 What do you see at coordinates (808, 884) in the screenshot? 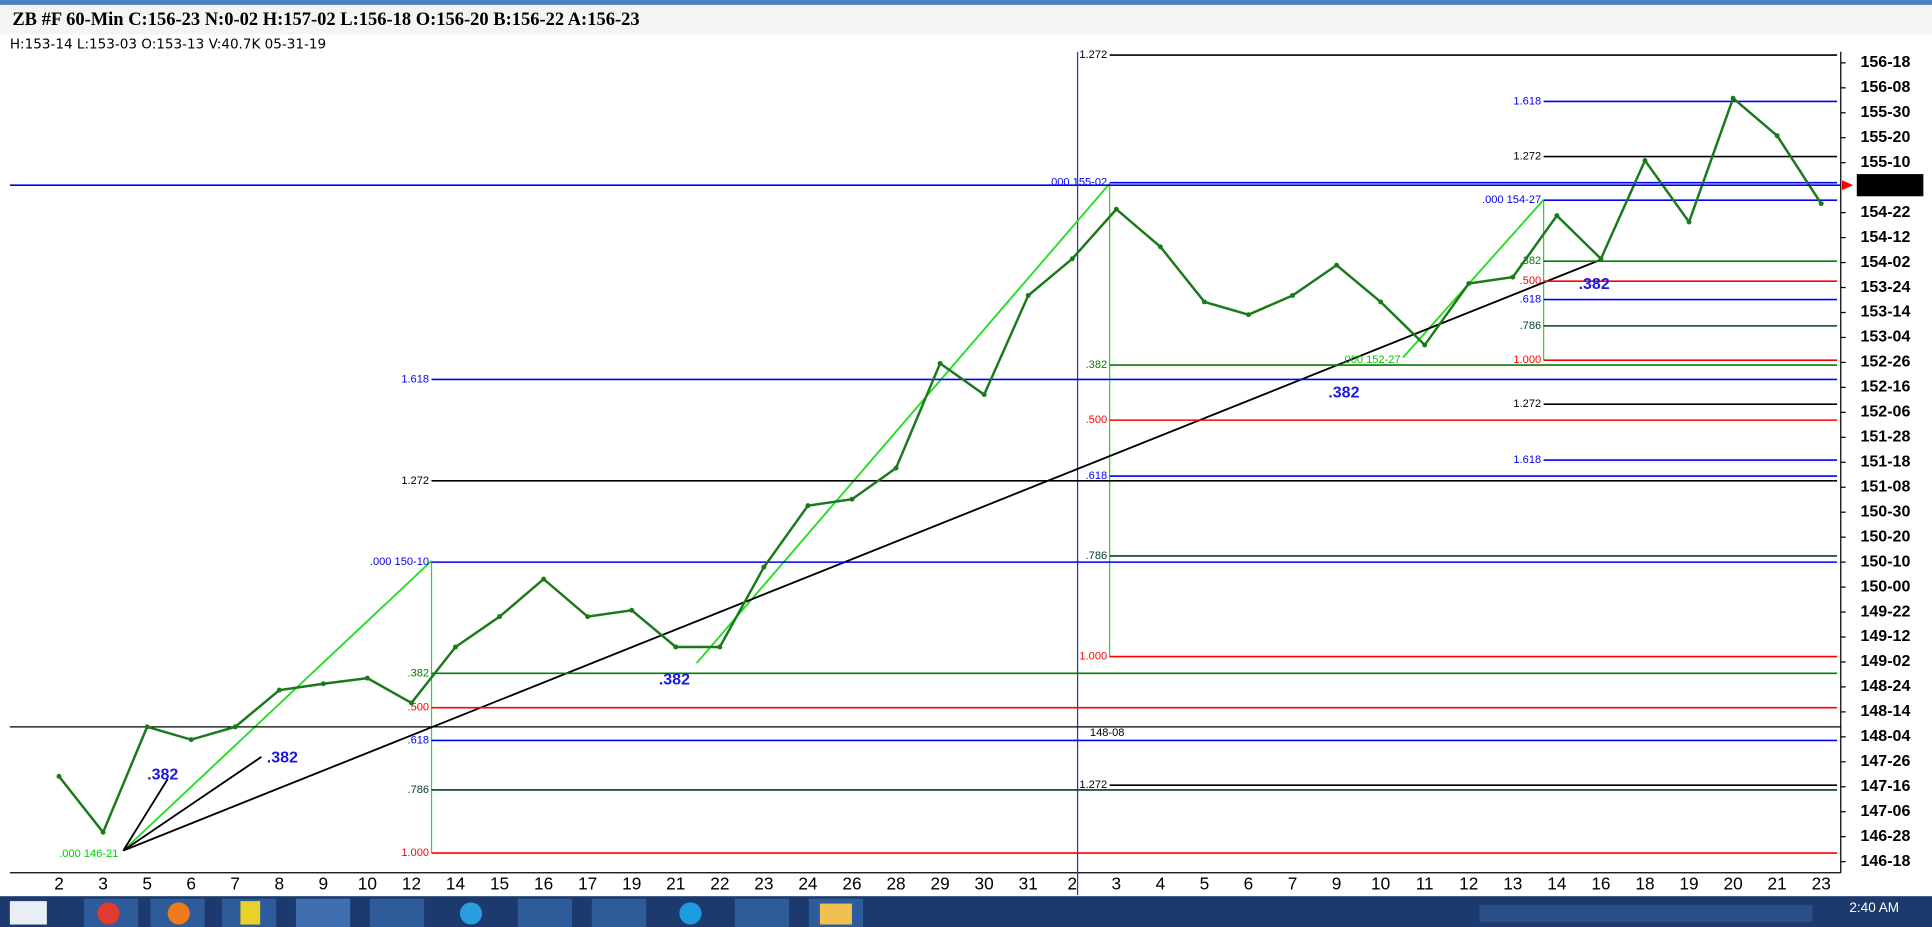
I see `x-tick-label: 24` at bounding box center [808, 884].